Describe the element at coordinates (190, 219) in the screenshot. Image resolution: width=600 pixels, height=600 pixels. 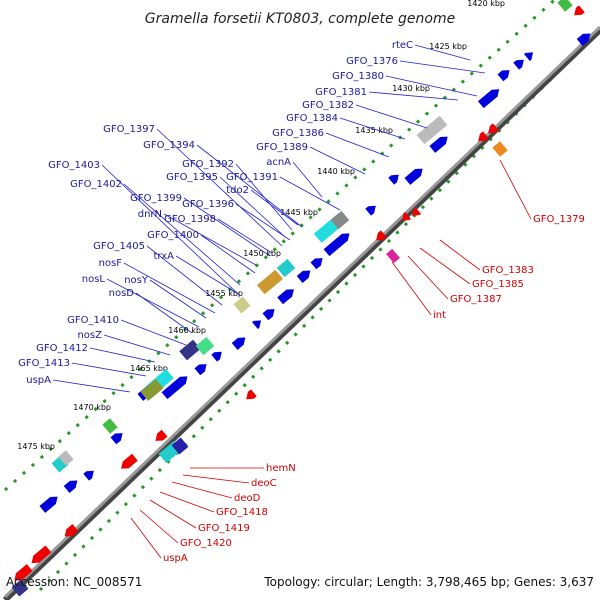
I see `forward-gene-label: GFO_1398` at that location.